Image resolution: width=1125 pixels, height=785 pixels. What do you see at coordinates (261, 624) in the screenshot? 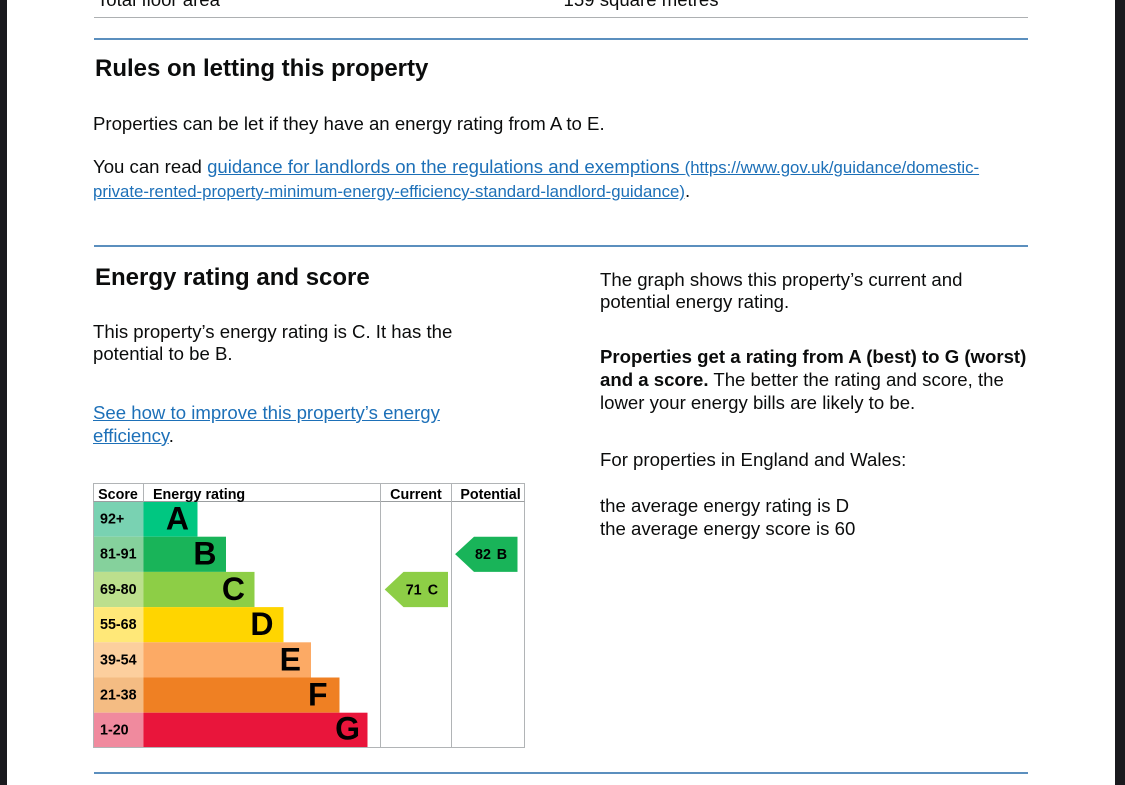
I see `svg-text: D` at bounding box center [261, 624].